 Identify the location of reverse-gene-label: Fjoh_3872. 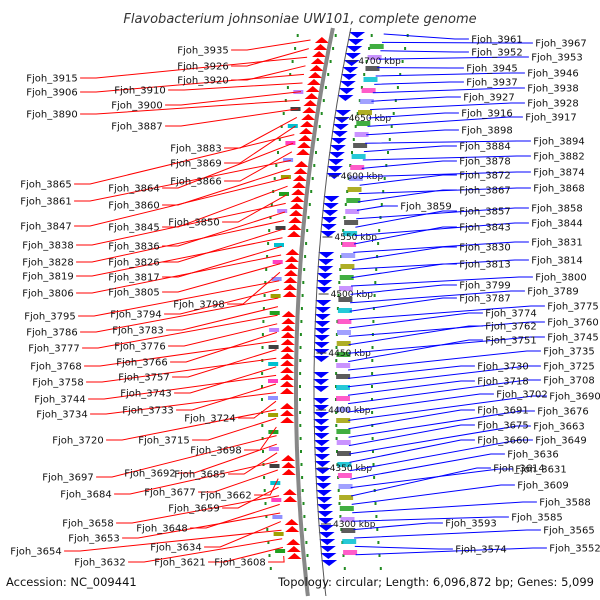
(484, 176).